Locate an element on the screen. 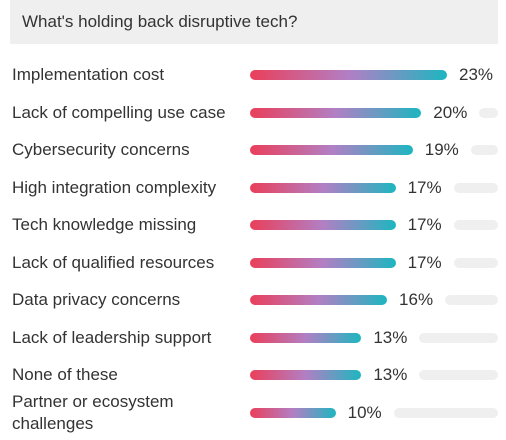  category-label: Lack of qualified resources is located at coordinates (113, 262).